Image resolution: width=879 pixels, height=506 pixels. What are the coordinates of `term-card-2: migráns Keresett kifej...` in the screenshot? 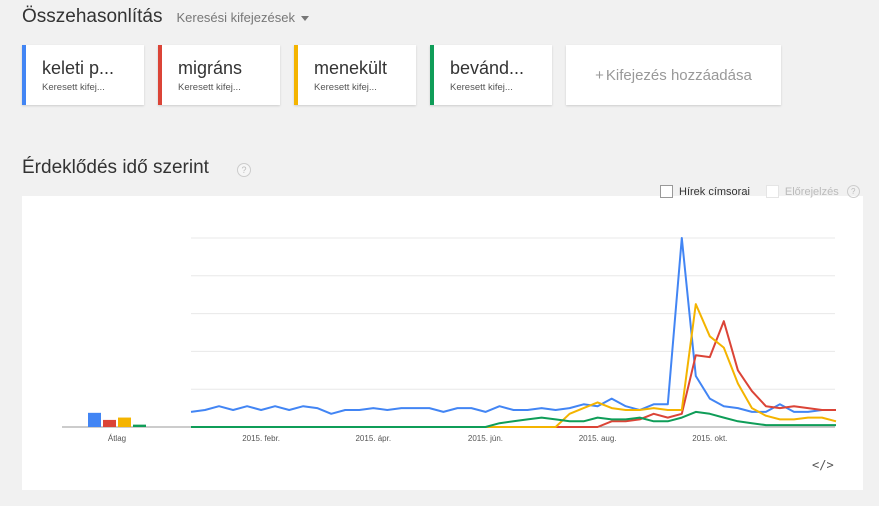 It's located at (219, 75).